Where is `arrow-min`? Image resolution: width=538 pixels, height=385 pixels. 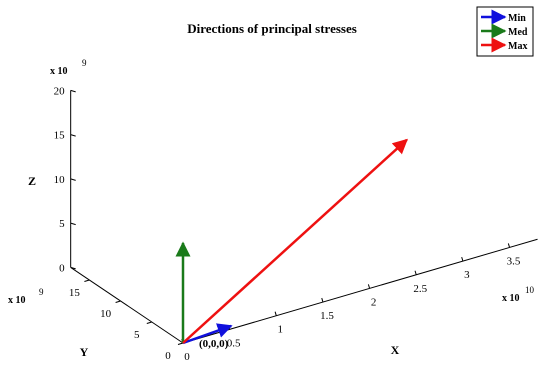
arrow-min is located at coordinates (207, 334).